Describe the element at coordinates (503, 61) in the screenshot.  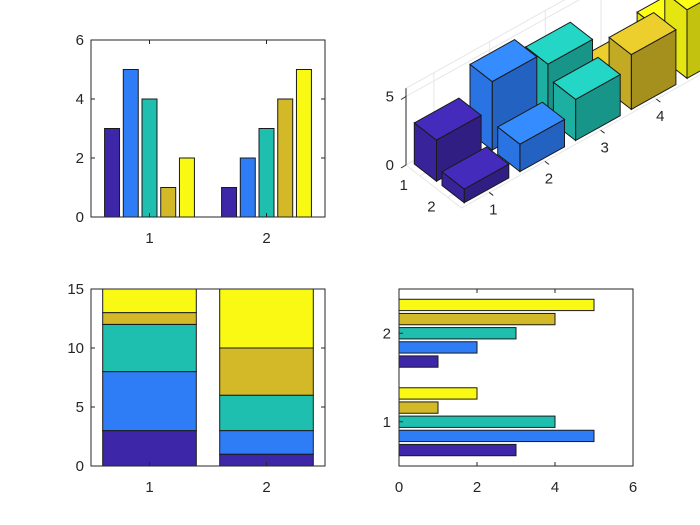
I see `bar3d-1-2-top` at that location.